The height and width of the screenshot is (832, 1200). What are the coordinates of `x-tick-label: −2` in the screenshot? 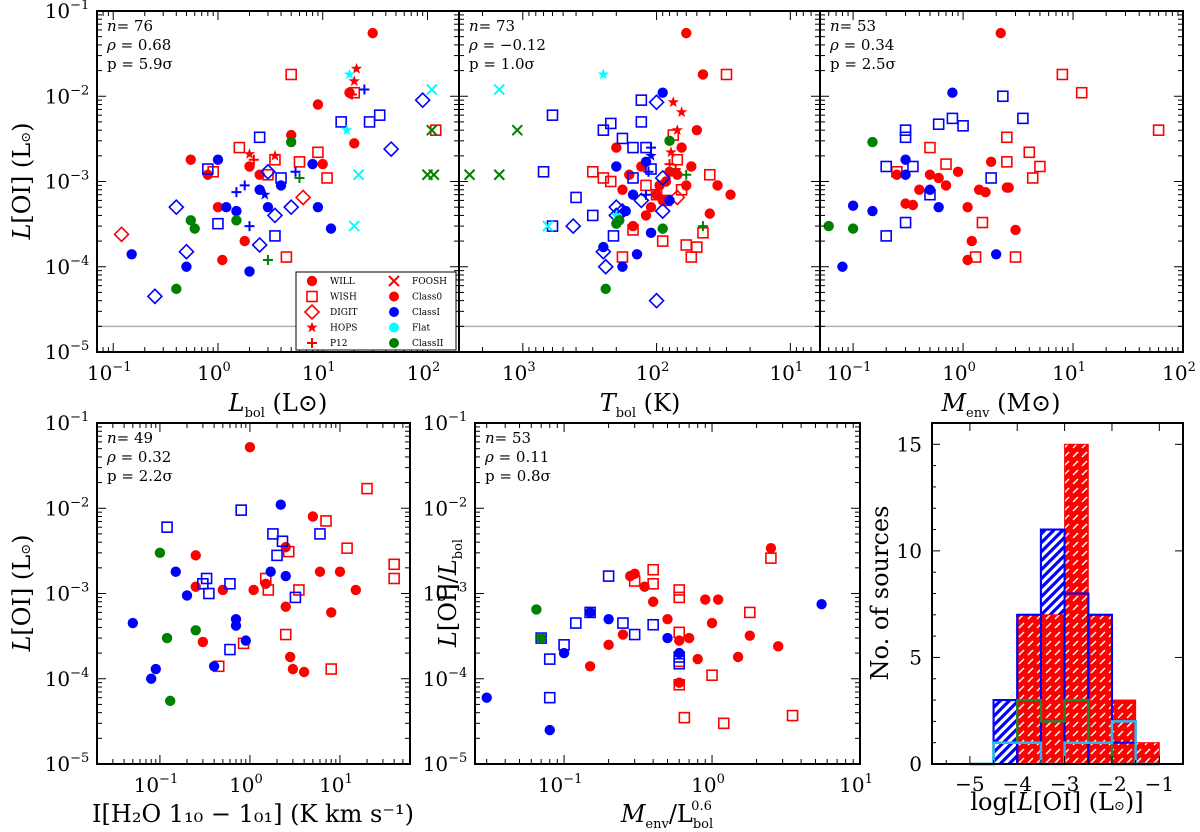 It's located at (1111, 784).